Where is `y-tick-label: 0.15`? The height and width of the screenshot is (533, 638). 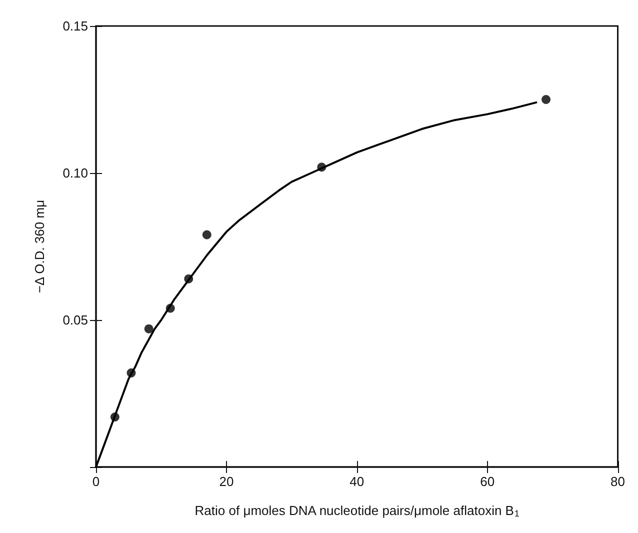 y-tick-label: 0.15 is located at coordinates (75, 26).